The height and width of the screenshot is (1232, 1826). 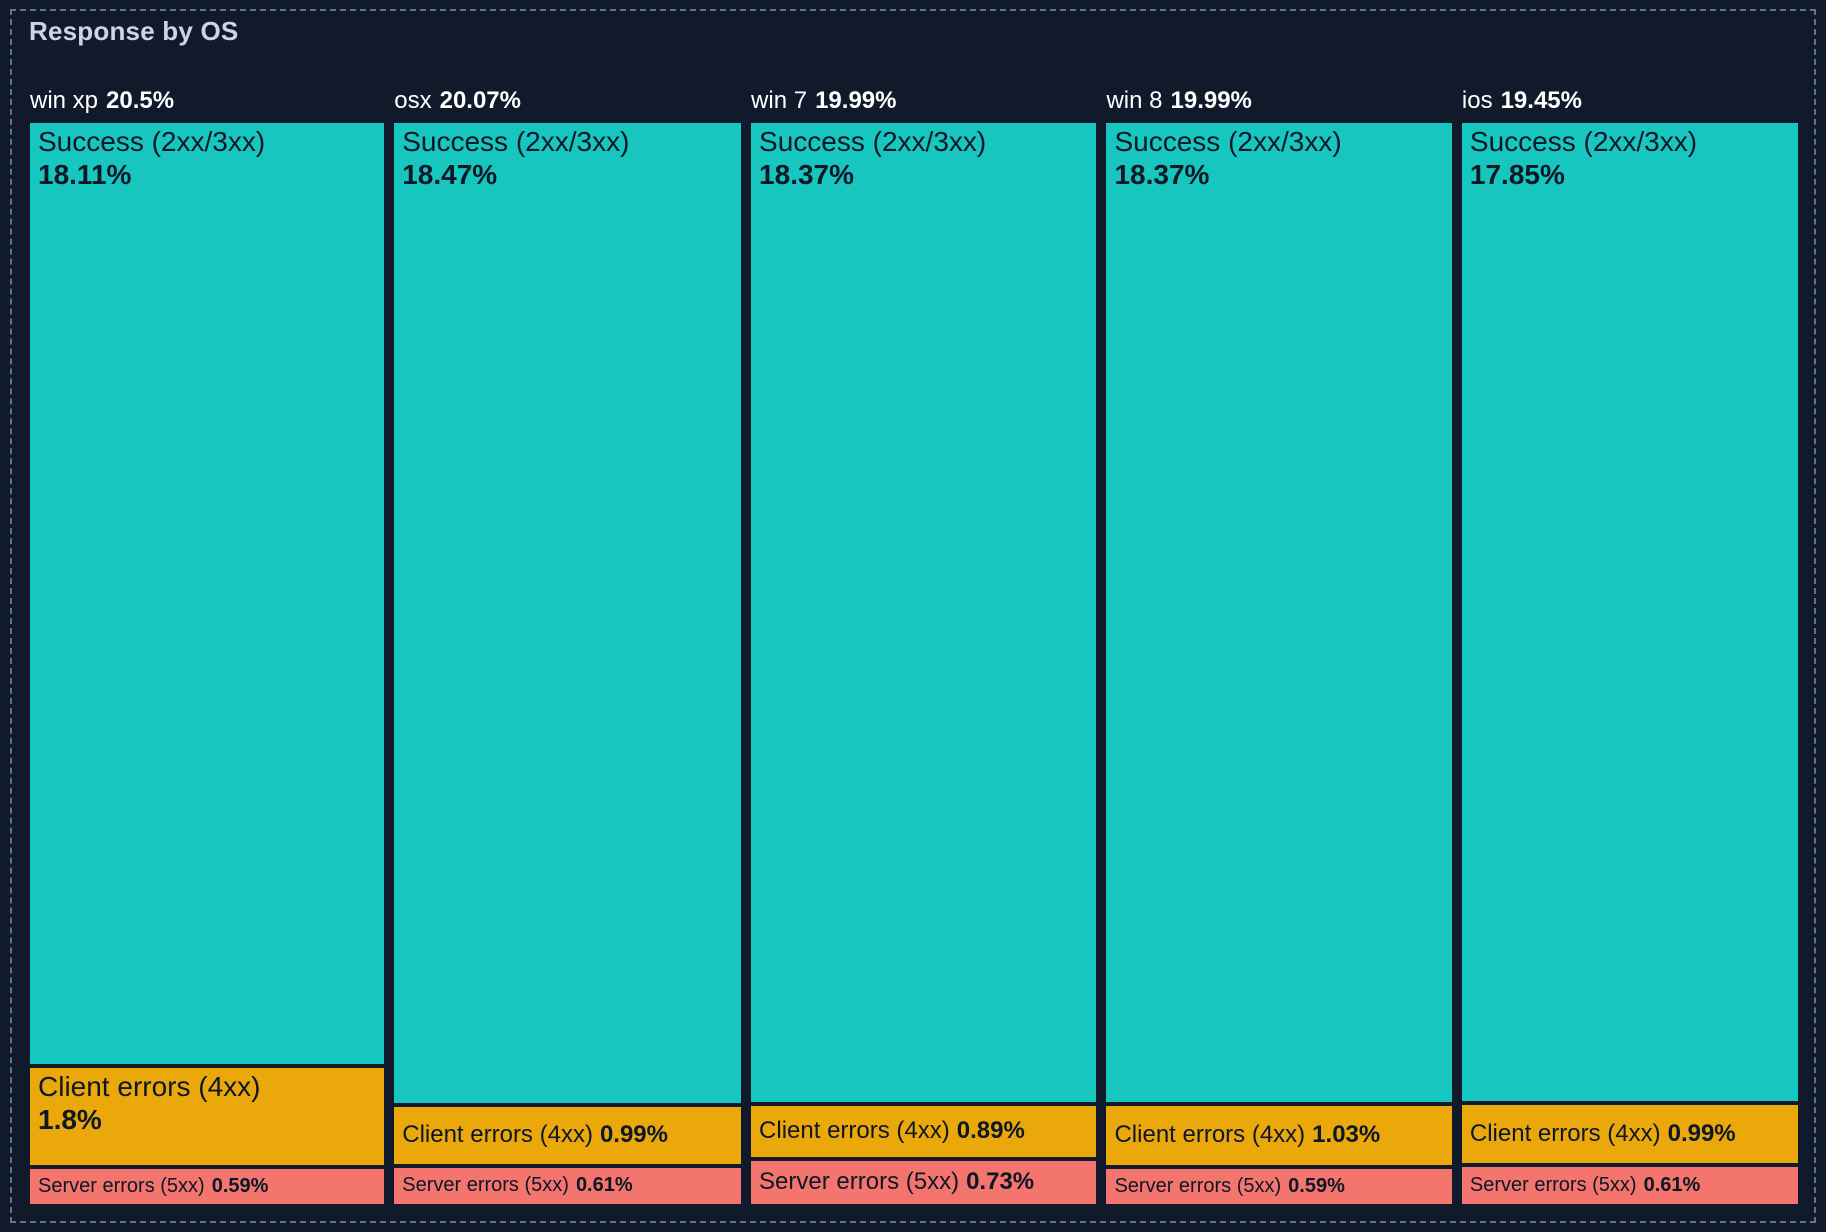 I want to click on os-total-percent: 20.07%, so click(x=480, y=100).